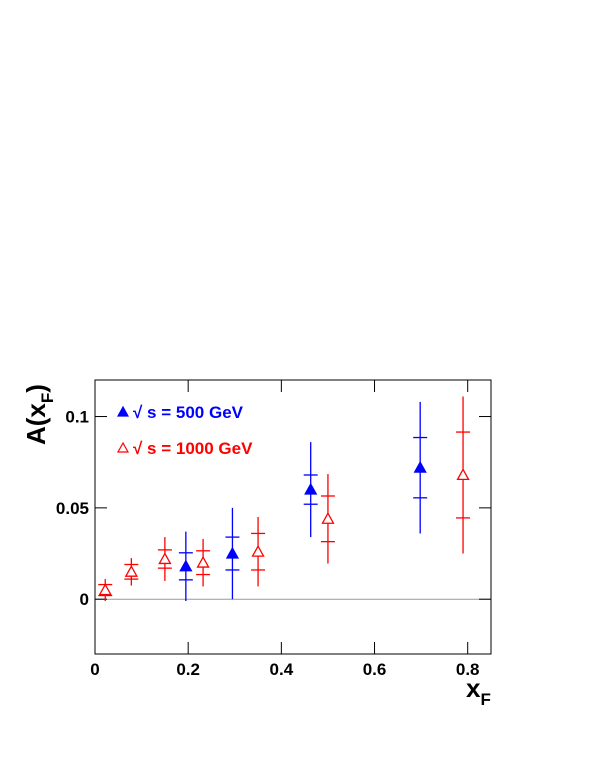 This screenshot has width=590, height=768. I want to click on y-label-close: ), so click(36, 388).